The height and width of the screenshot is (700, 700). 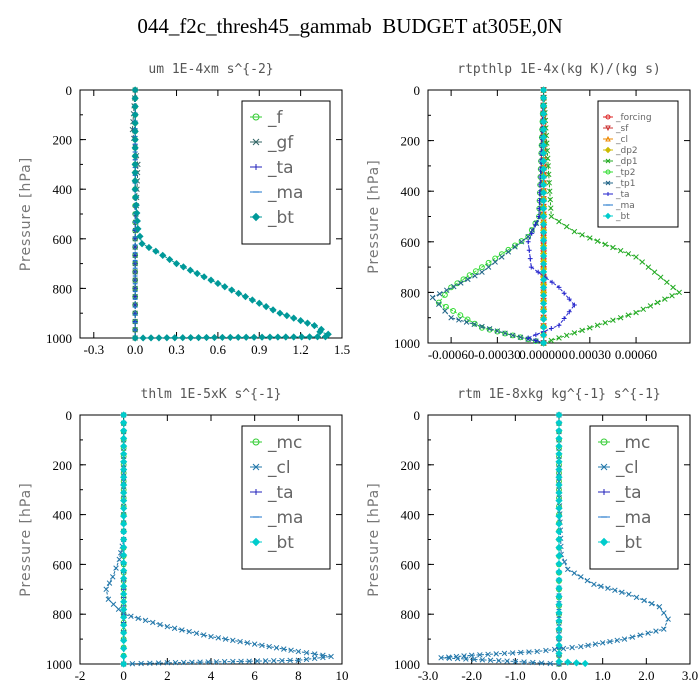 I want to click on y-tick-label: 600, so click(x=411, y=242).